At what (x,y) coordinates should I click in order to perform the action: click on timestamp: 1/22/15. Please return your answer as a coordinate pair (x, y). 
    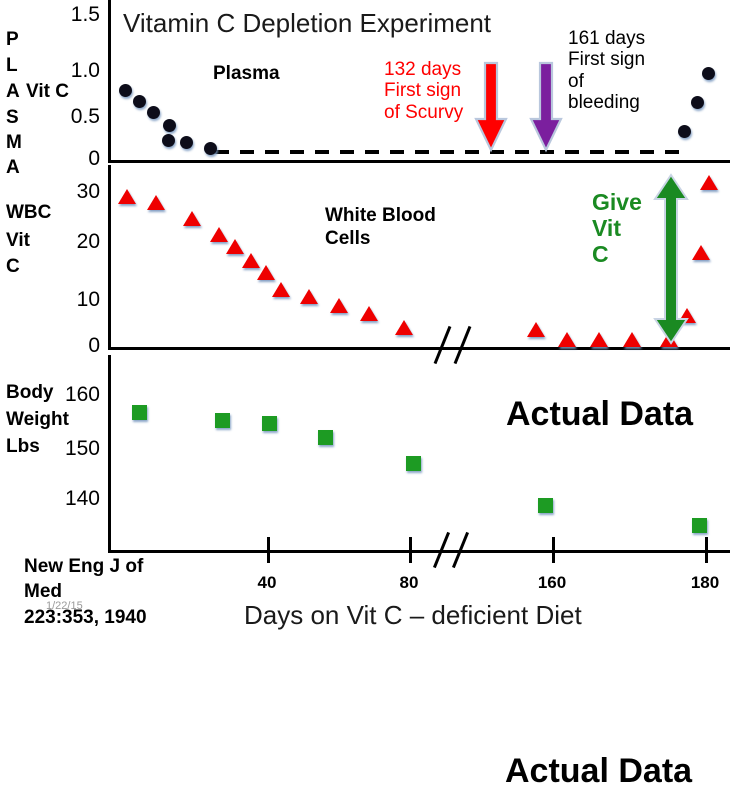
    Looking at the image, I should click on (64, 606).